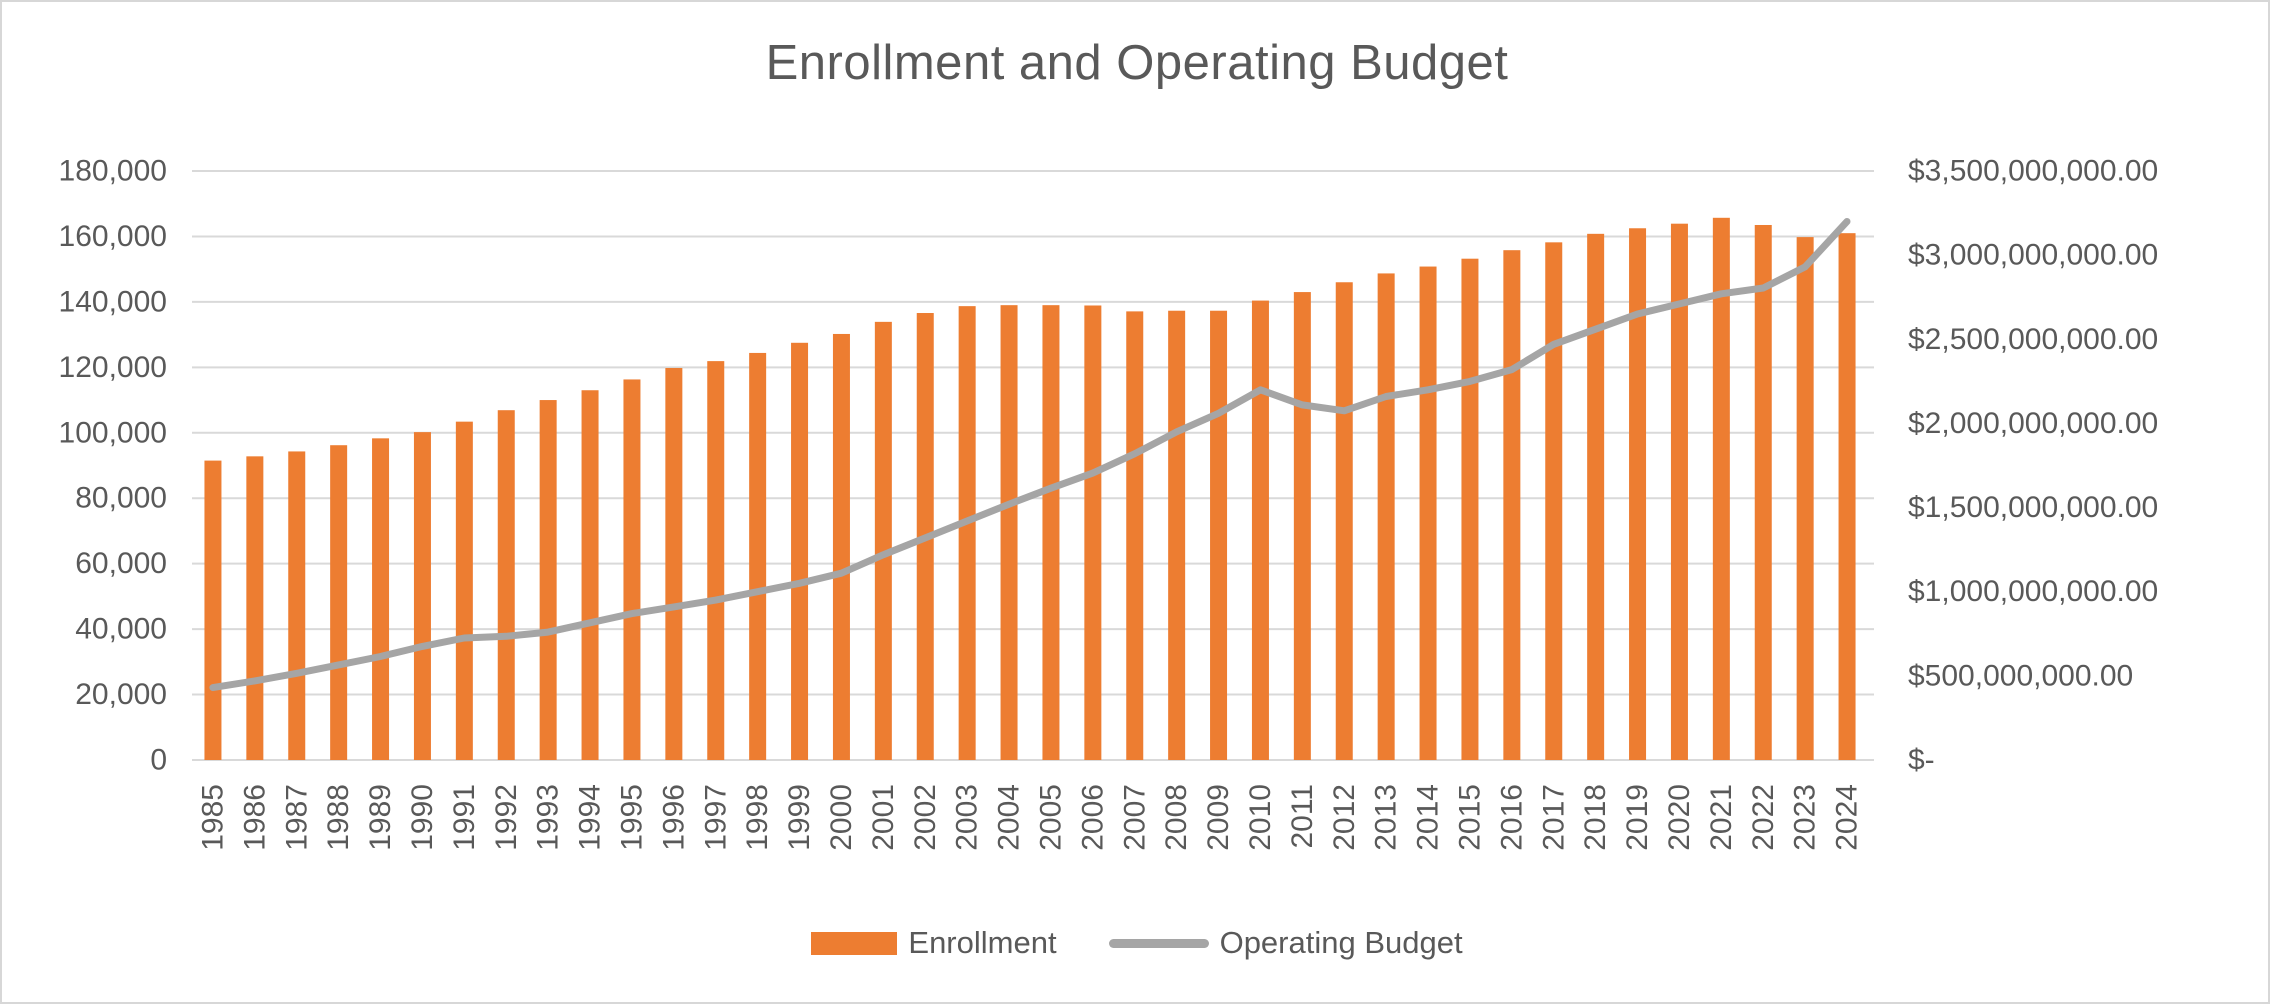  I want to click on bar-2007, so click(1135, 535).